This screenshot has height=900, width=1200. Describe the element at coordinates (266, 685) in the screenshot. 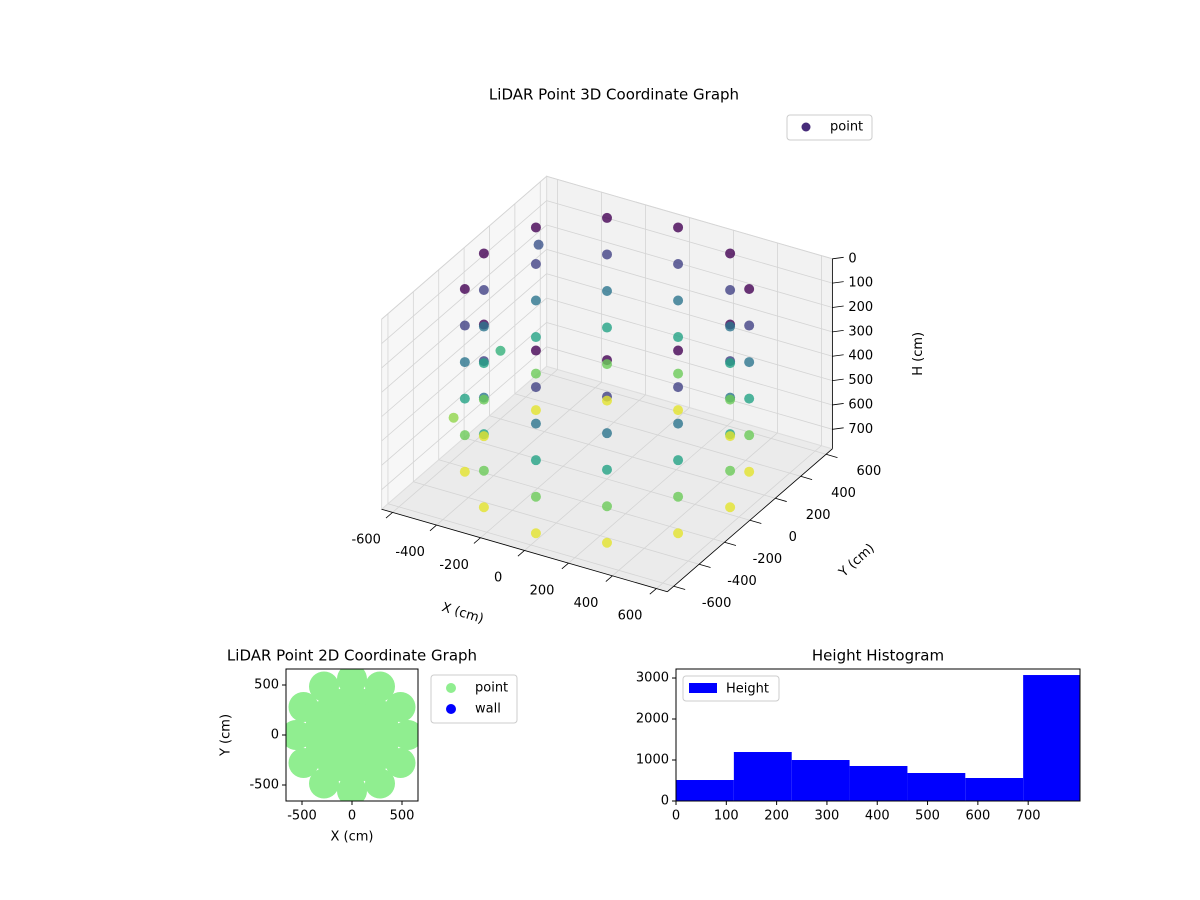

I see `y-tick-label: 500` at that location.